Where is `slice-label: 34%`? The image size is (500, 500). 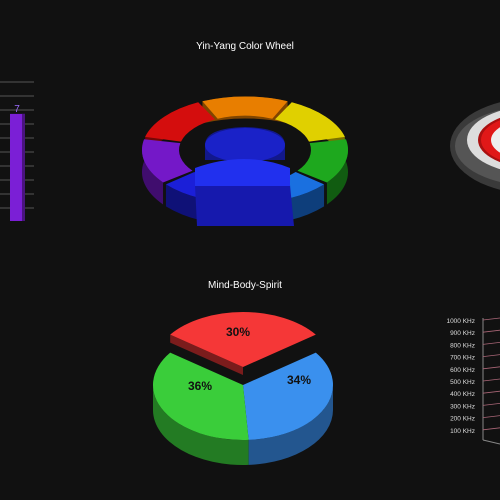 slice-label: 34% is located at coordinates (299, 380).